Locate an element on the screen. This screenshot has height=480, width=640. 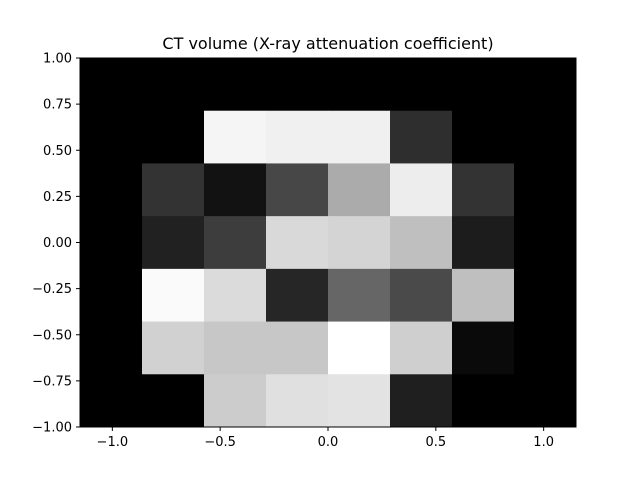
heatmap-cell-r2-c2 is located at coordinates (235, 190).